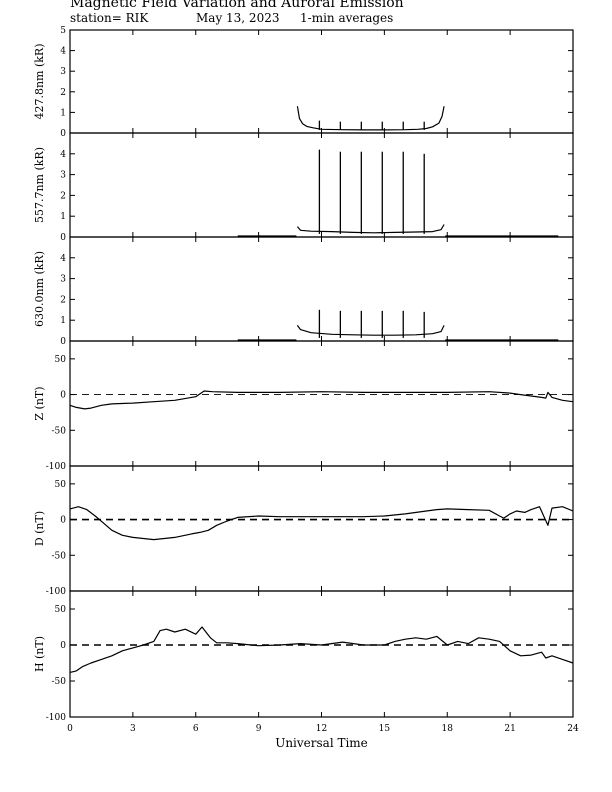 Image resolution: width=612 pixels, height=792 pixels. Describe the element at coordinates (39, 289) in the screenshot. I see `panel-3-ylabel: 630.0nm (kR)` at that location.